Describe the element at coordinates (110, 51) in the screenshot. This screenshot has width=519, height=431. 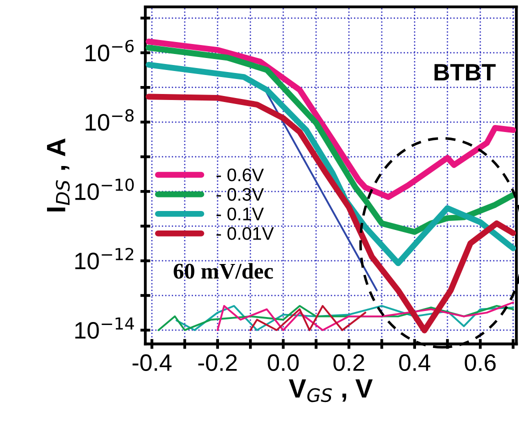
I see `y-tick-label: 10$^{−6}$` at that location.